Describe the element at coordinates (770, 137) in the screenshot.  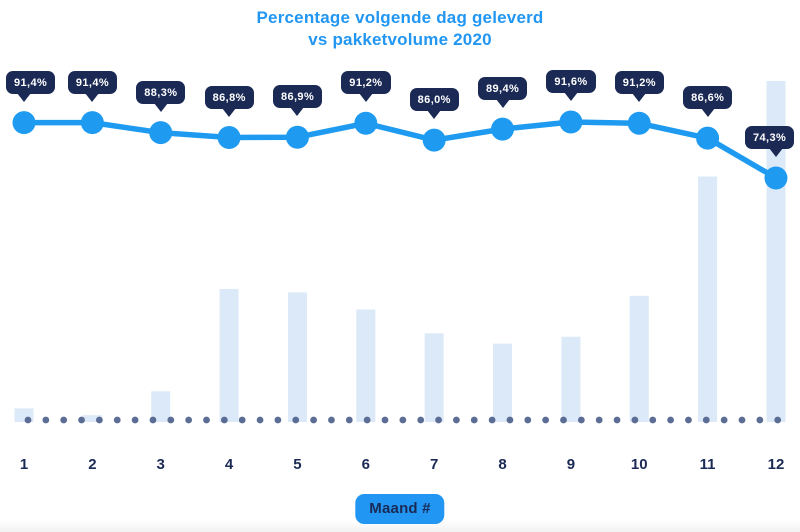
I see `value-tooltip-month-12: 74,3%` at that location.